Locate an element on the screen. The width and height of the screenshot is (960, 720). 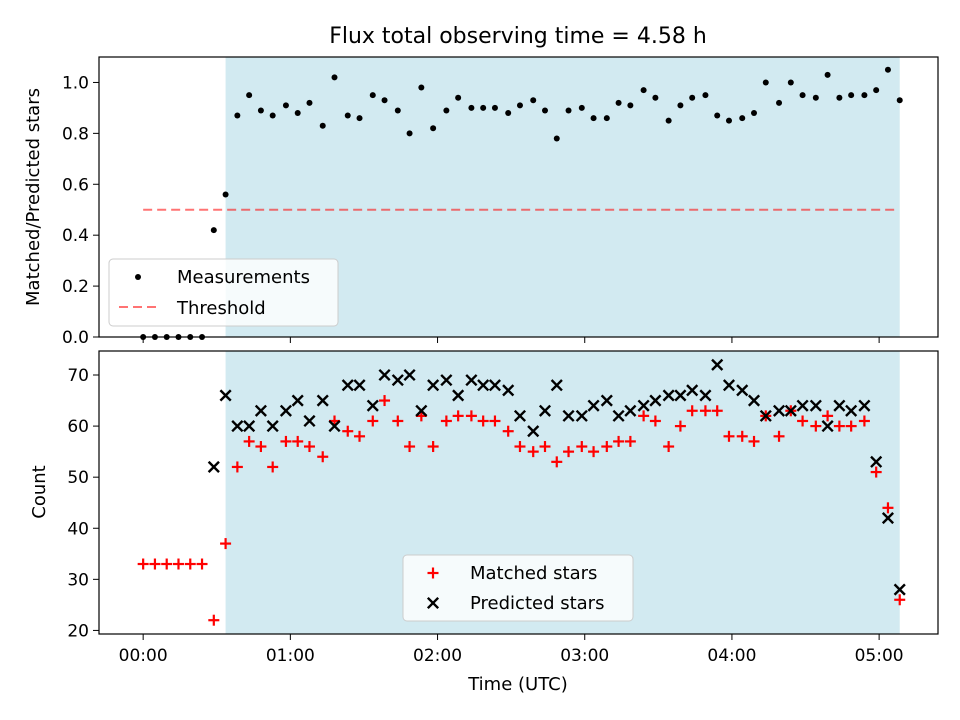
x-tick-label: 03:00 is located at coordinates (584, 656).